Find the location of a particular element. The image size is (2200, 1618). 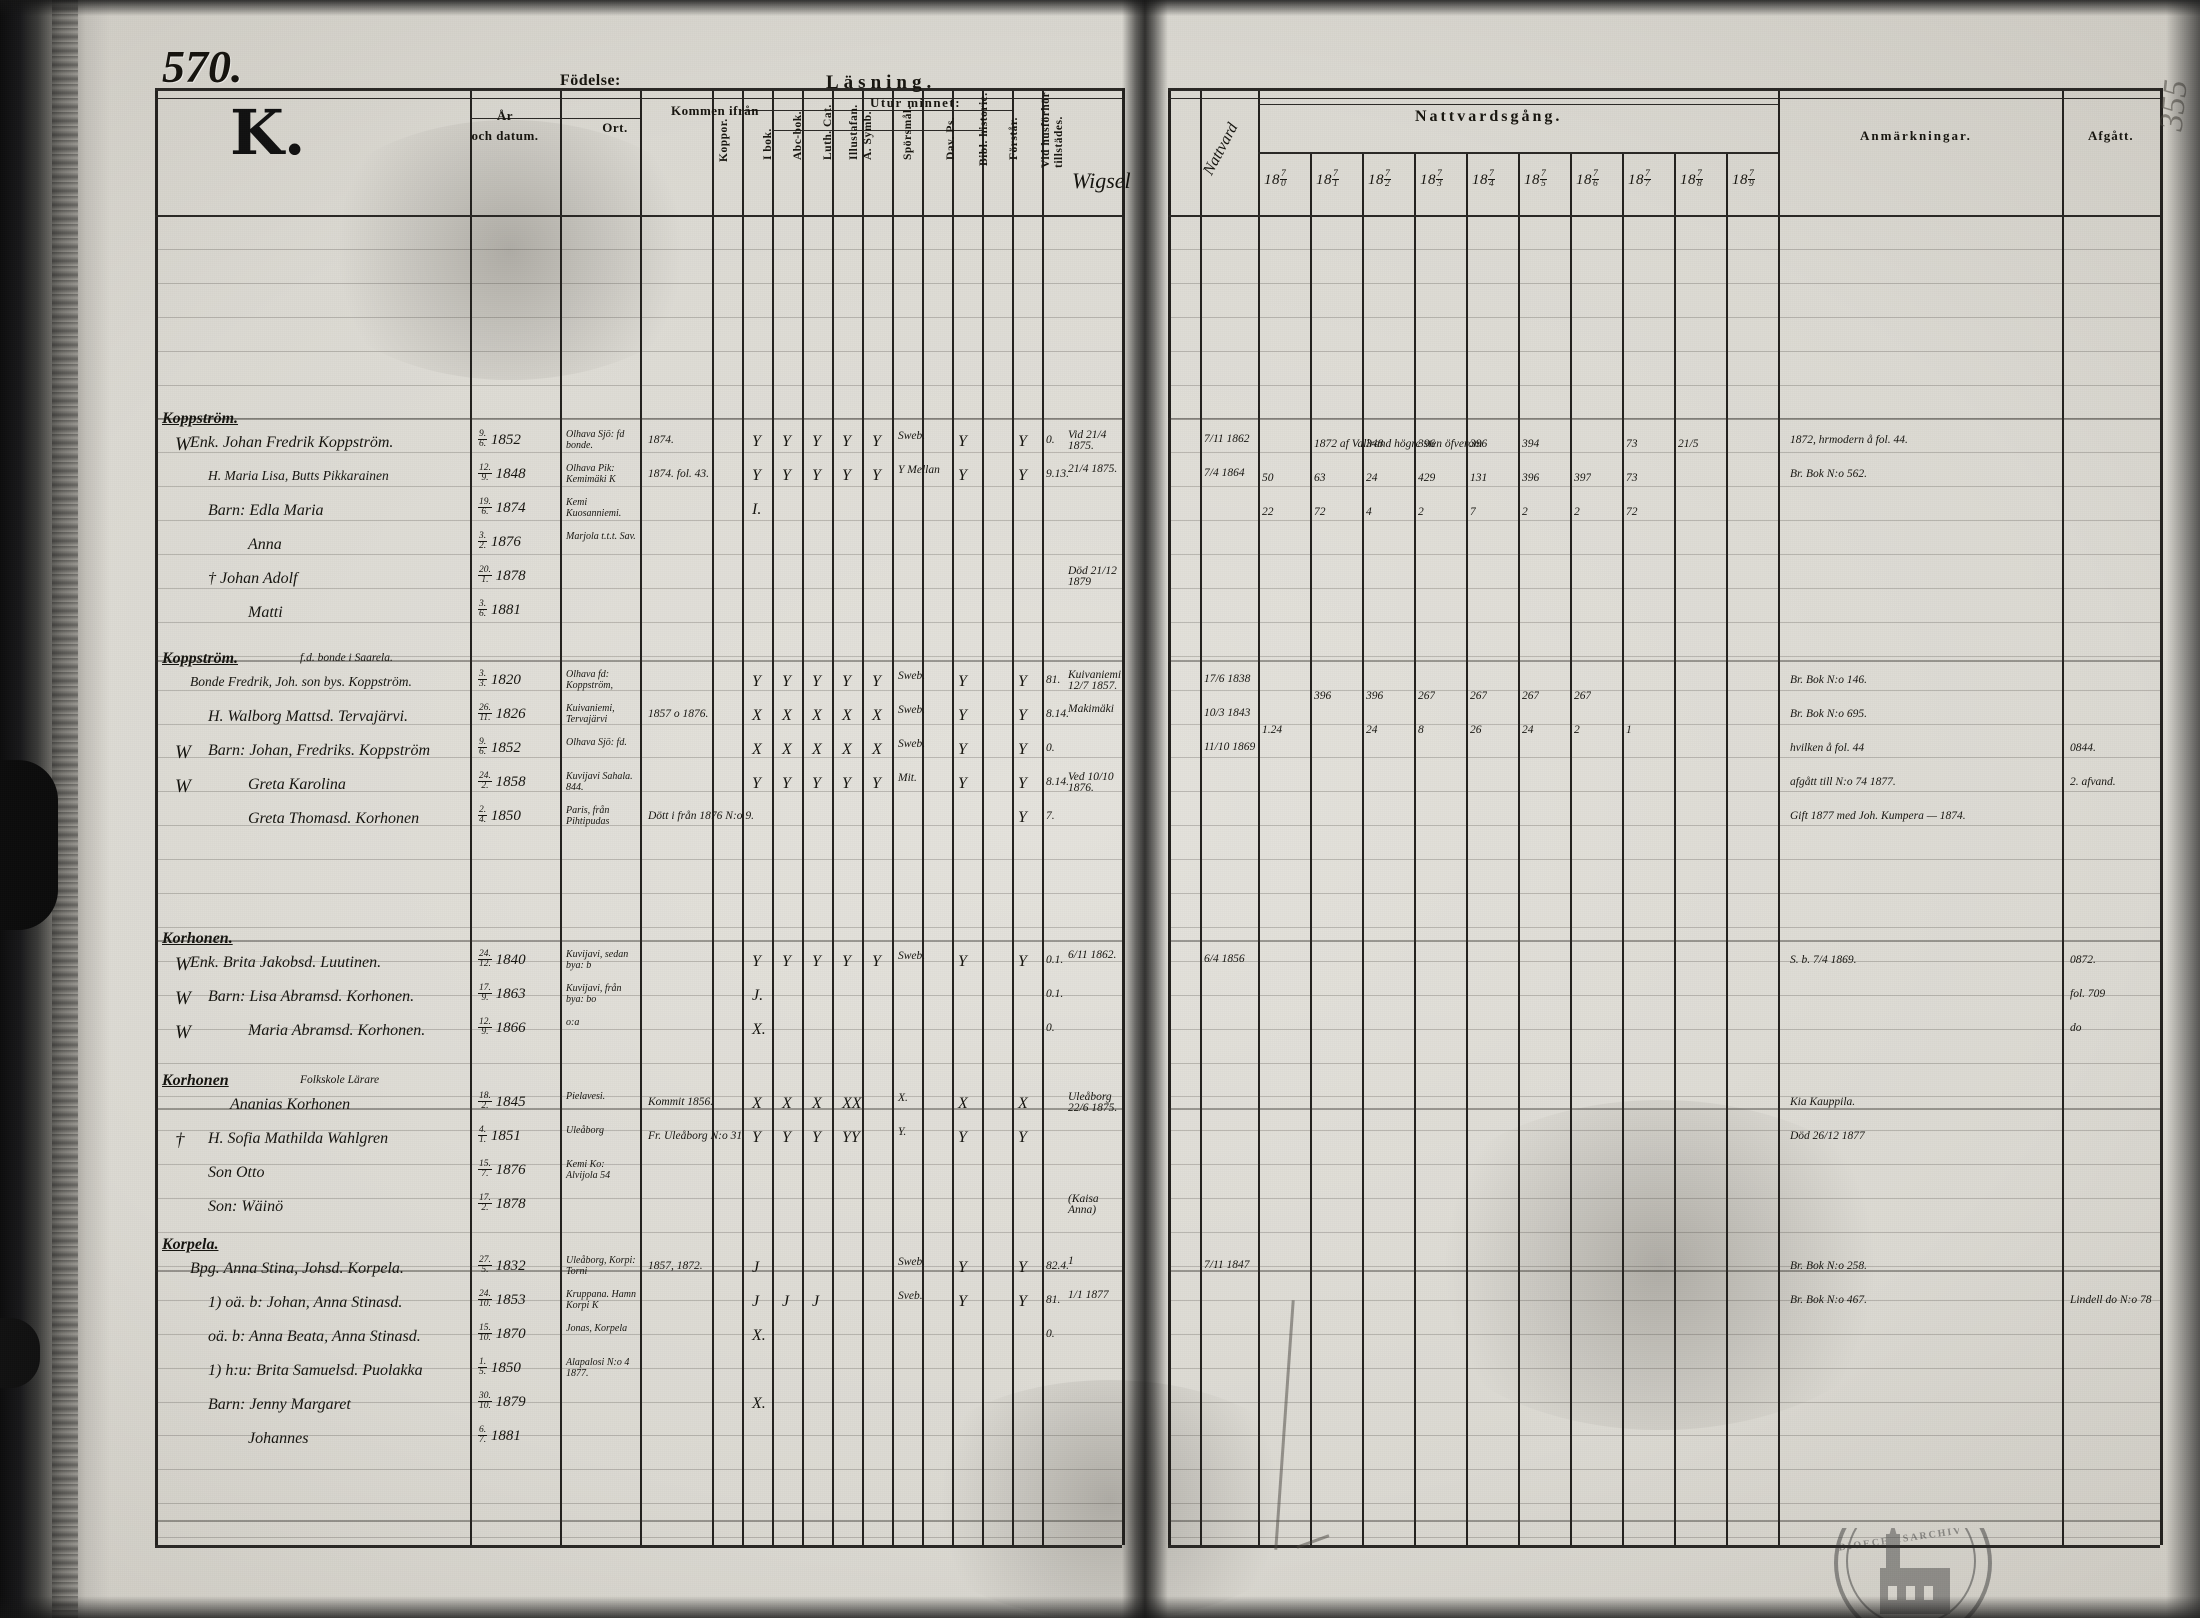

top-edge-shadow is located at coordinates (1100, 8).